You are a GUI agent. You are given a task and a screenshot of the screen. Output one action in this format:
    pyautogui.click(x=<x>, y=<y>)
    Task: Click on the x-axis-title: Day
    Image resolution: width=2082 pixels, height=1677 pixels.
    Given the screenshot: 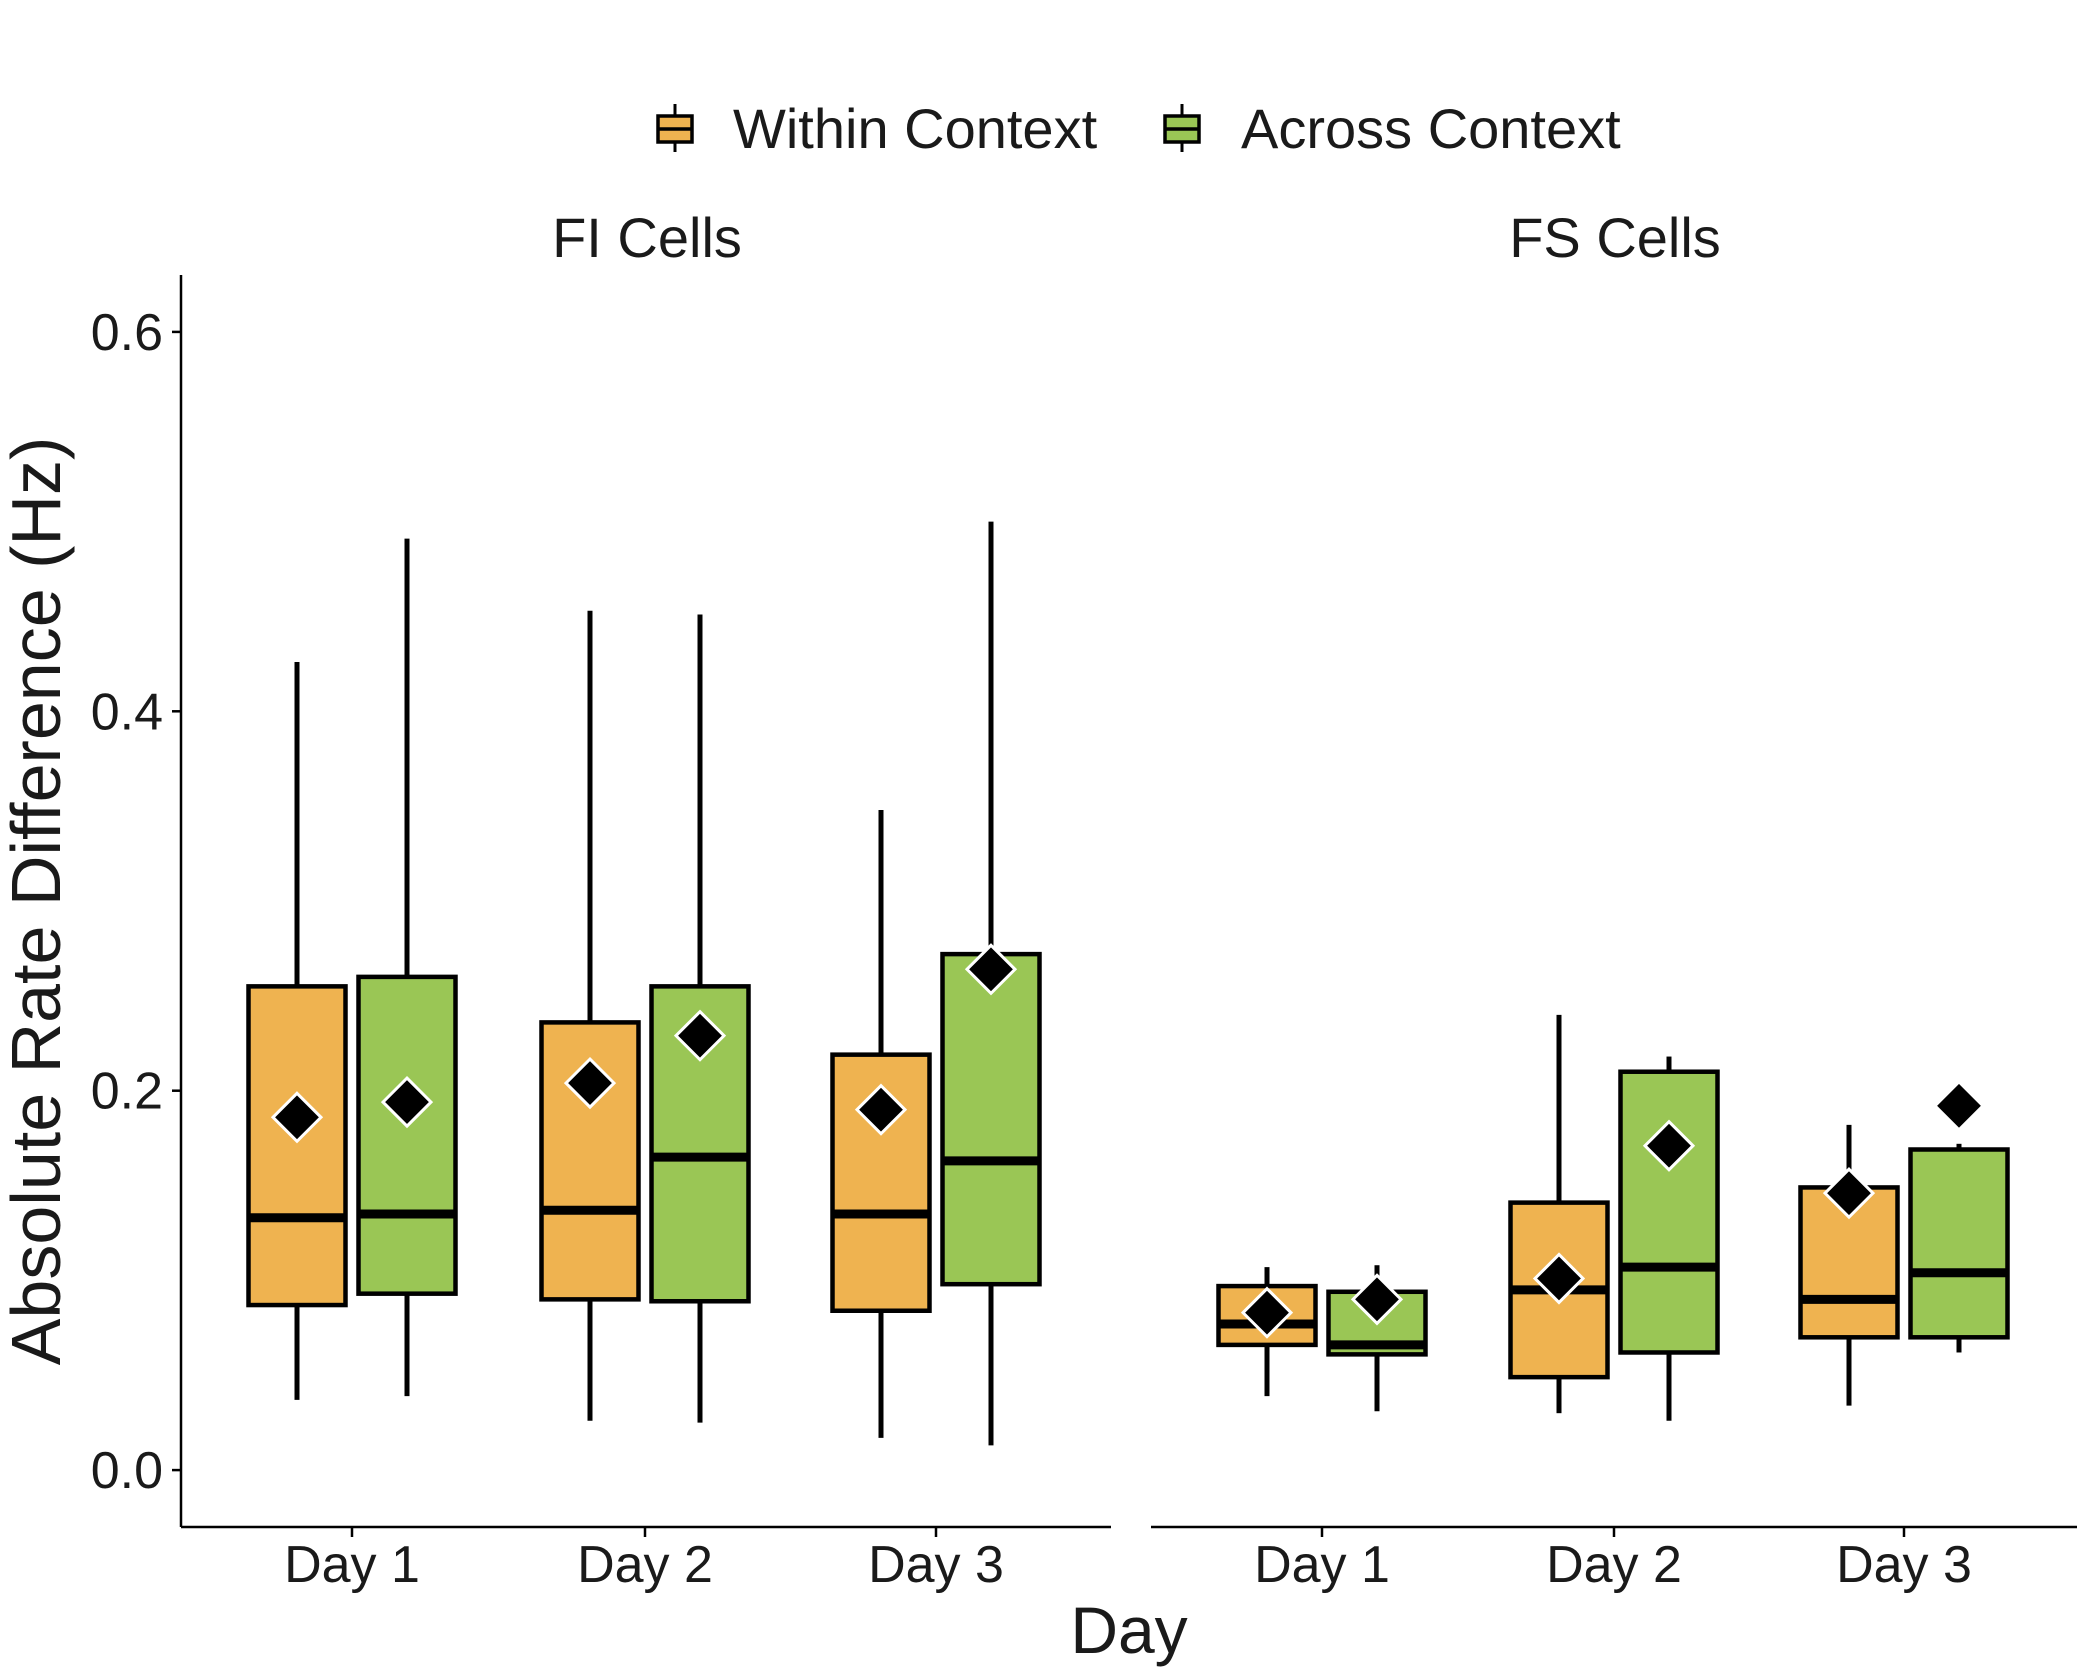 What is the action you would take?
    pyautogui.click(x=1128, y=1630)
    